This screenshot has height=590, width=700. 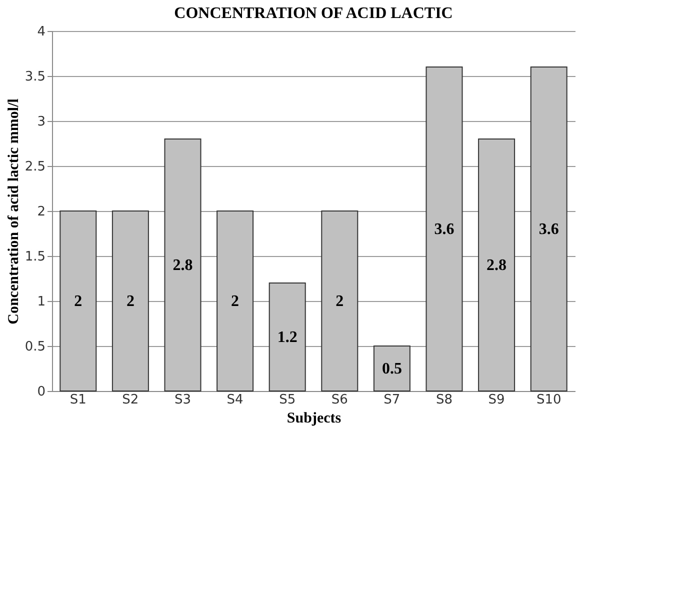 I want to click on y-tick-label: 2, so click(x=41, y=212).